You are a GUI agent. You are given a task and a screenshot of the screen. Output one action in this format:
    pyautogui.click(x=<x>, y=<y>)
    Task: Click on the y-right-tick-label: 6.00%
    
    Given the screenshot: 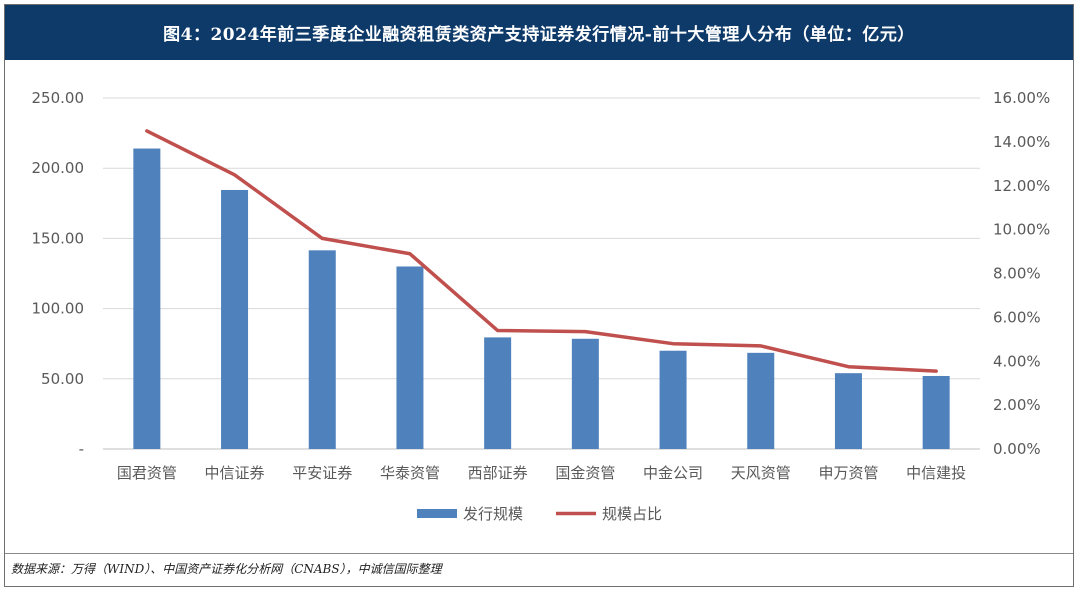 What is the action you would take?
    pyautogui.click(x=1017, y=317)
    